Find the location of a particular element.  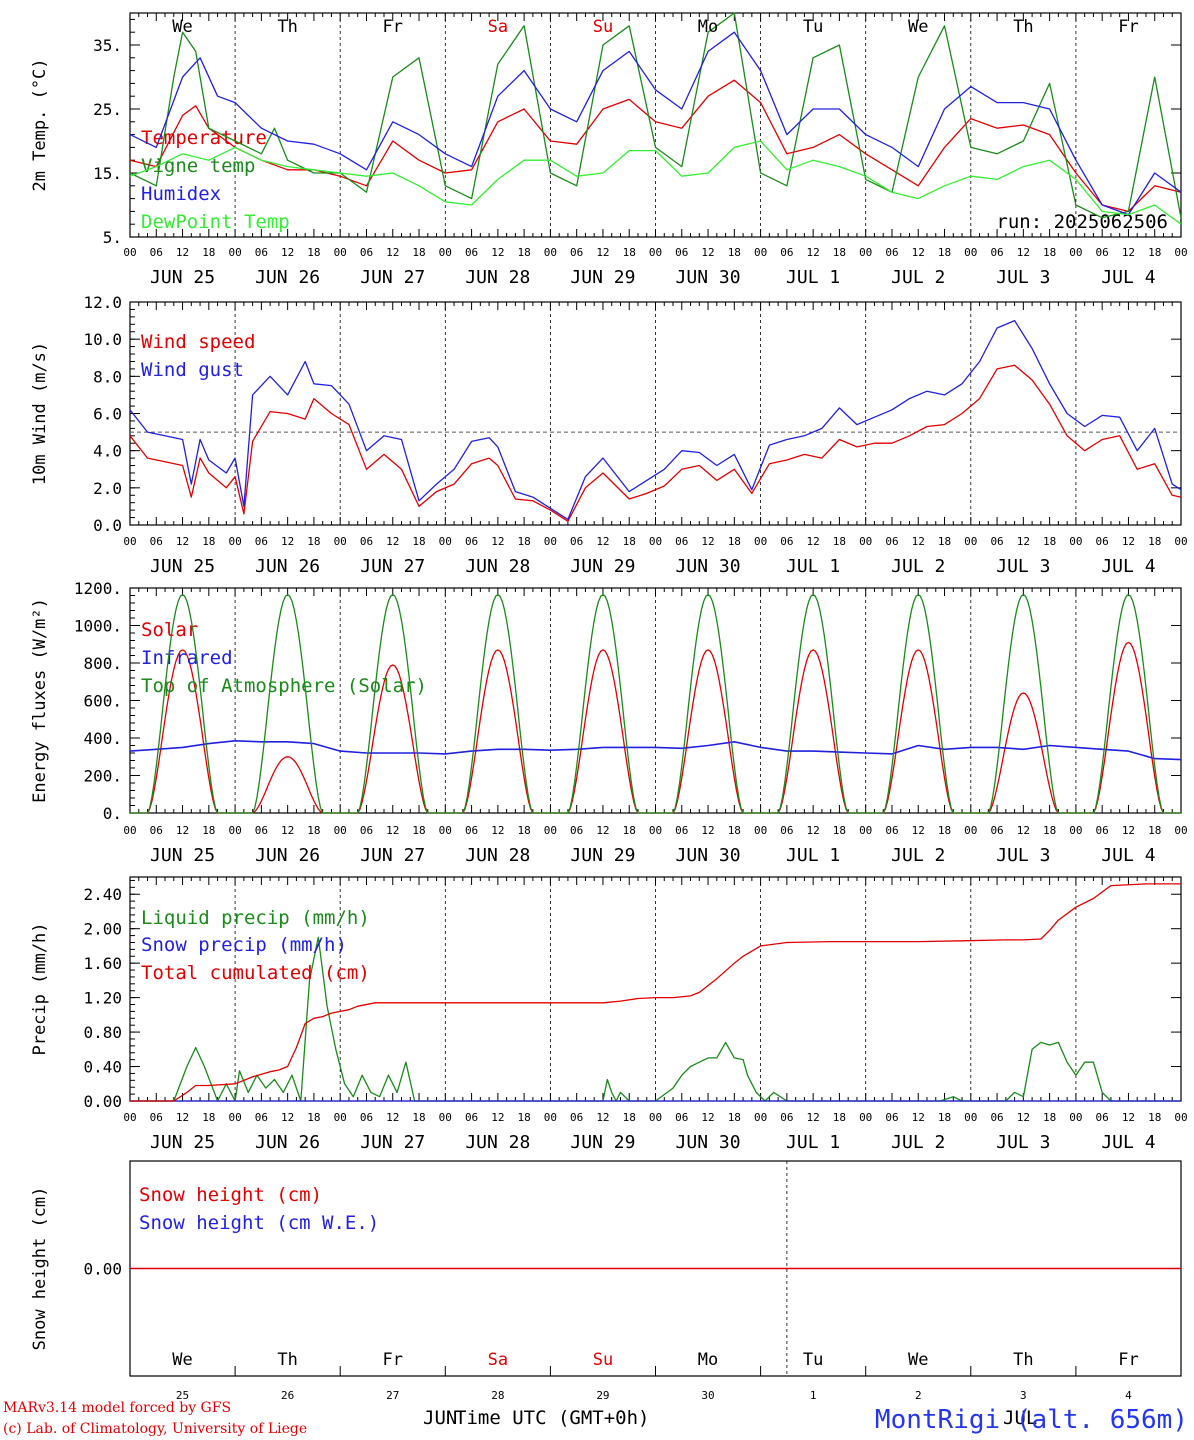

y-axis-label: Snow height (cm) is located at coordinates (40, 1269).